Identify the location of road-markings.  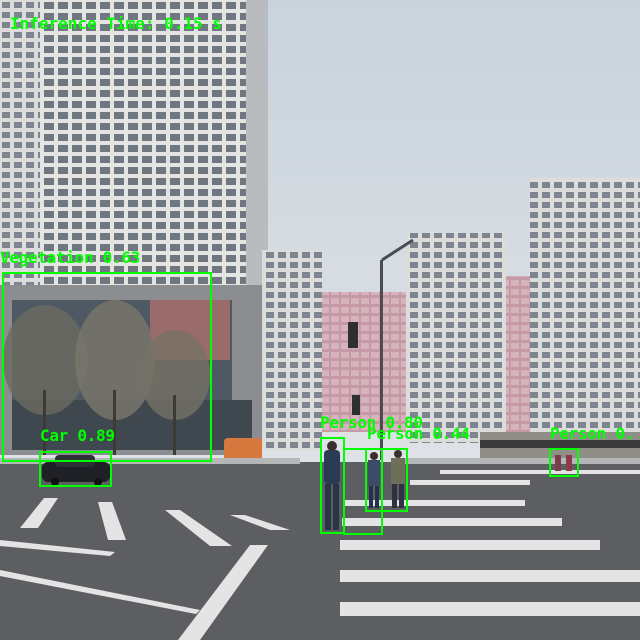
(145, 569).